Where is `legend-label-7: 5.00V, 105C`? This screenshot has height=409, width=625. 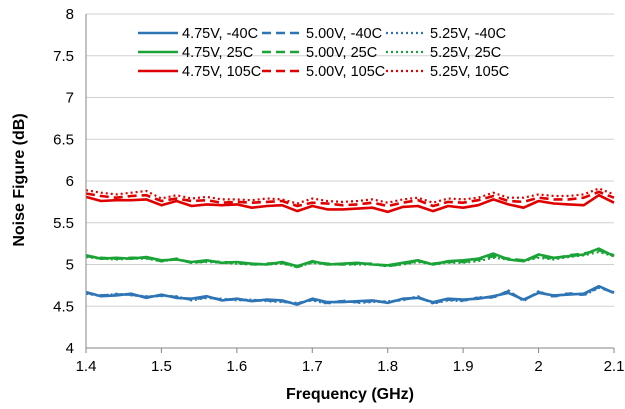 legend-label-7: 5.00V, 105C is located at coordinates (345, 72).